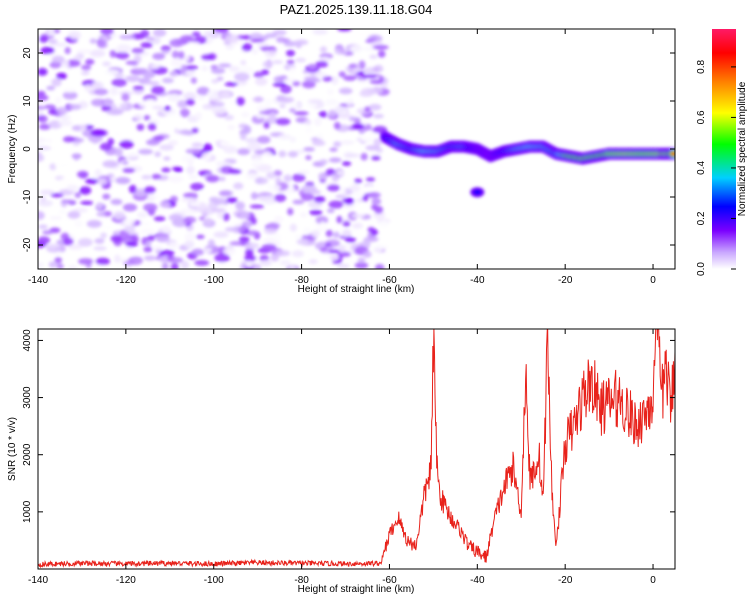 The image size is (750, 600). Describe the element at coordinates (742, 148) in the screenshot. I see `colorbar-label: Normalized spectral amplitude` at that location.